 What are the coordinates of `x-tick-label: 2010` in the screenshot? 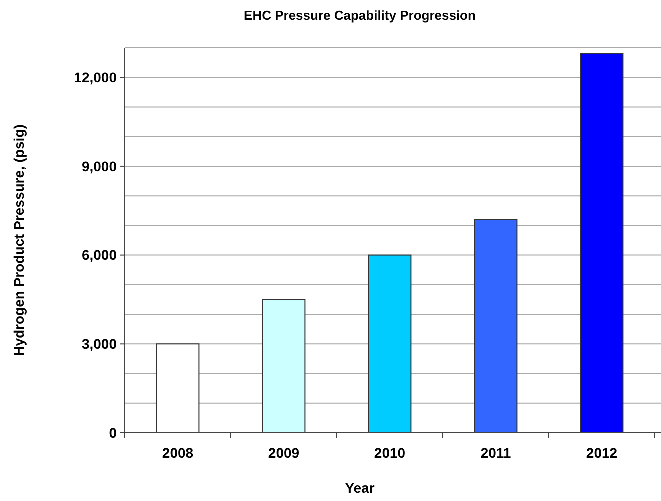 It's located at (390, 453).